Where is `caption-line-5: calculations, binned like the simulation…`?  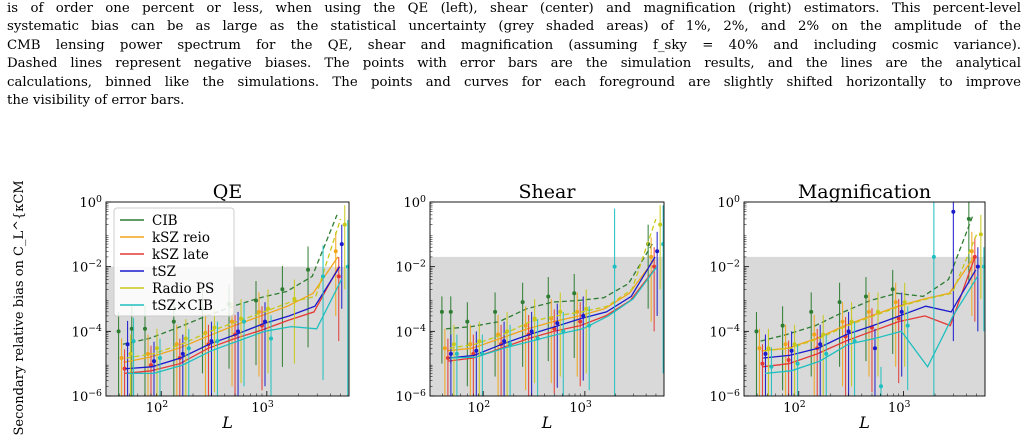
caption-line-5: calculations, binned like the simulation… is located at coordinates (514, 82).